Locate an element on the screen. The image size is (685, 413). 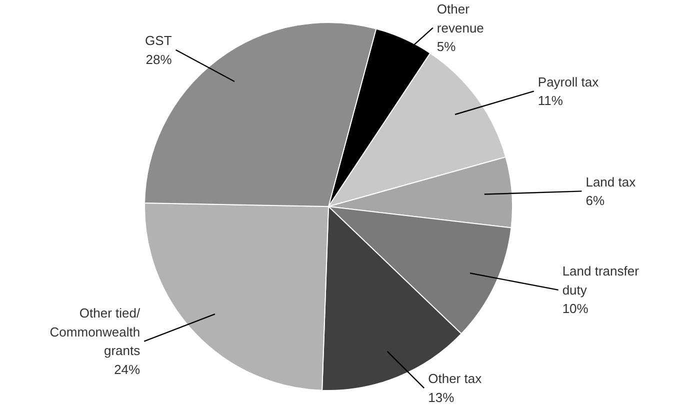
slice-label: Payroll tax is located at coordinates (569, 82).